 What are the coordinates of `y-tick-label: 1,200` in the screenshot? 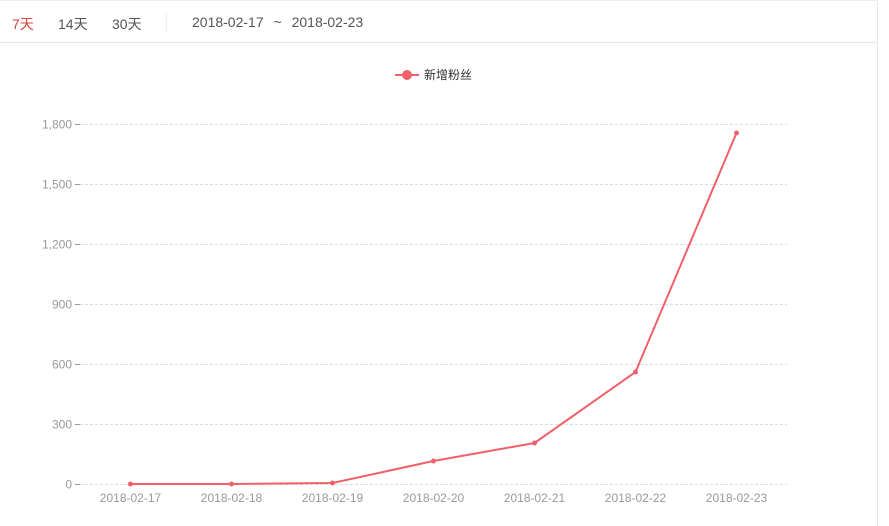 It's located at (57, 245).